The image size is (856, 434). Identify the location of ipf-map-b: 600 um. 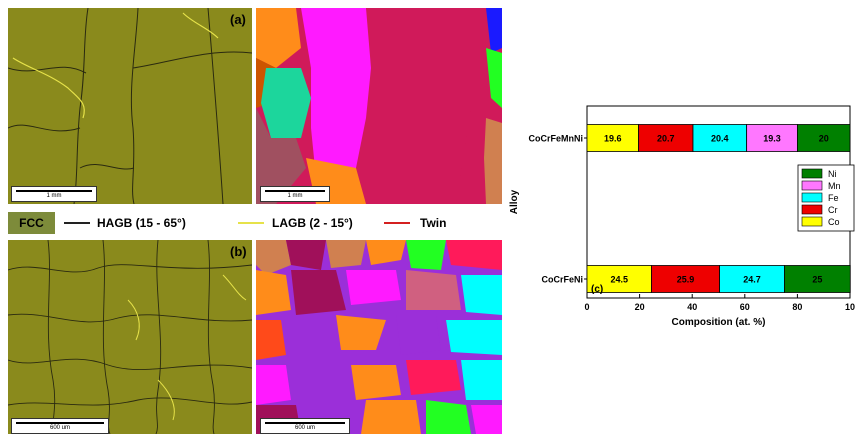
(379, 337).